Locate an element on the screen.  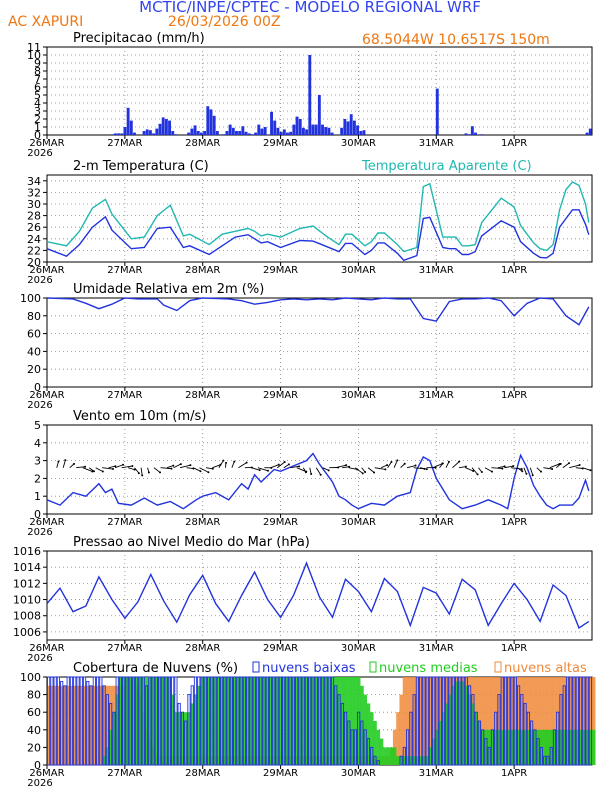
panel-frame is located at coordinates (319, 595).